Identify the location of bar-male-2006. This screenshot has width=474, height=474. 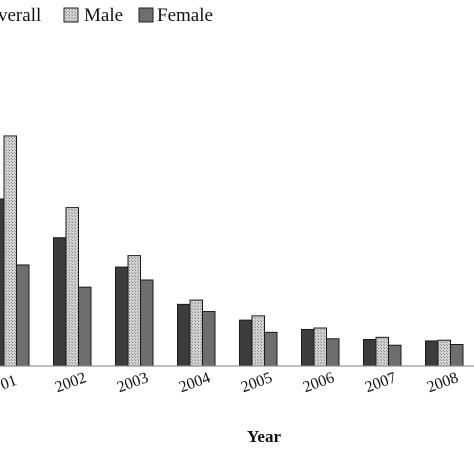
(320, 347).